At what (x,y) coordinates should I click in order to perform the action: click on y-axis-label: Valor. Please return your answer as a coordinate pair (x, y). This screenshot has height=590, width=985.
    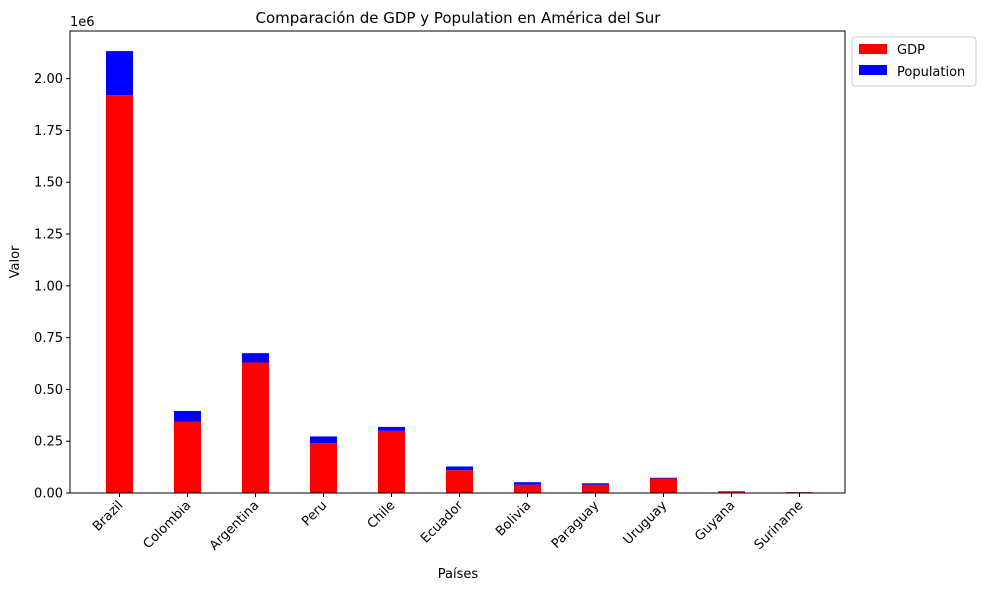
    Looking at the image, I should click on (15, 261).